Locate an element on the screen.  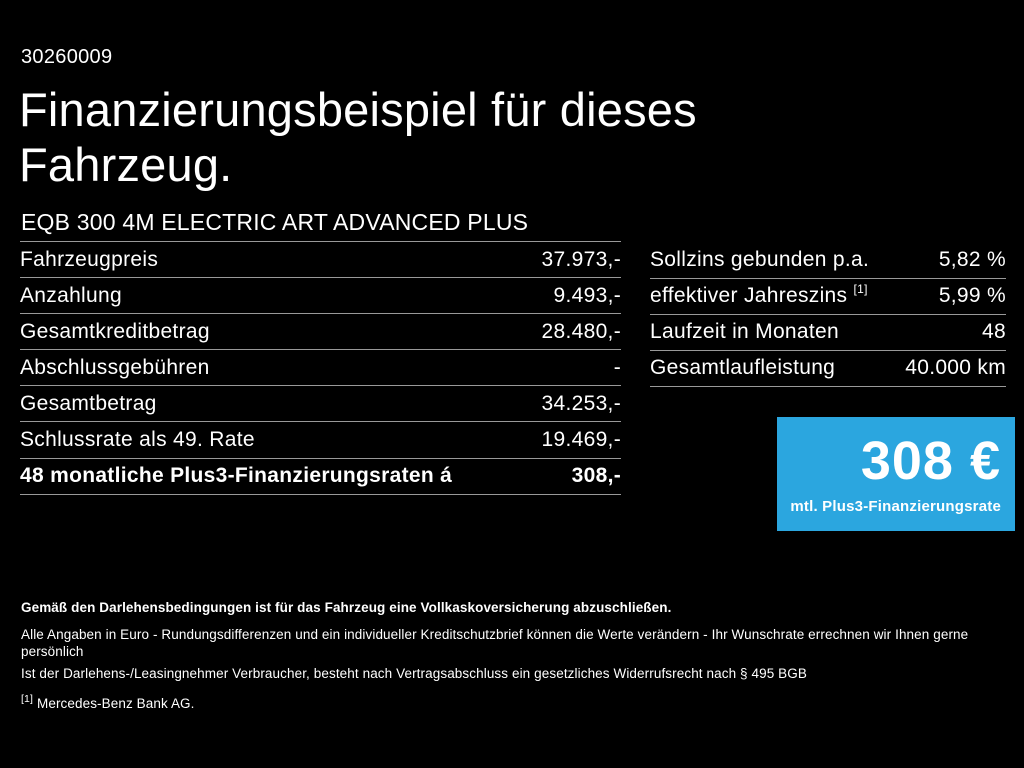
footnote: [1] Mercedes-Benz Bank AG. is located at coordinates (511, 702).